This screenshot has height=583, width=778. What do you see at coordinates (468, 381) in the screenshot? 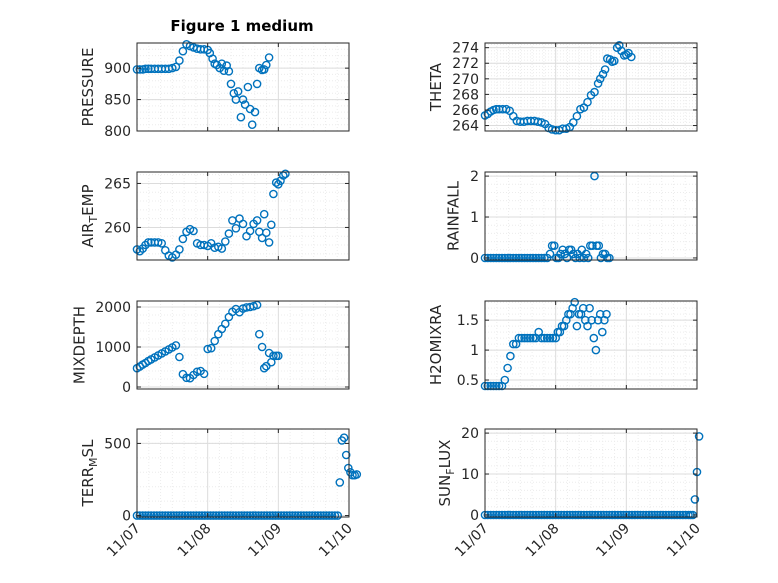
I see `y-tick-label: 0.5` at bounding box center [468, 381].